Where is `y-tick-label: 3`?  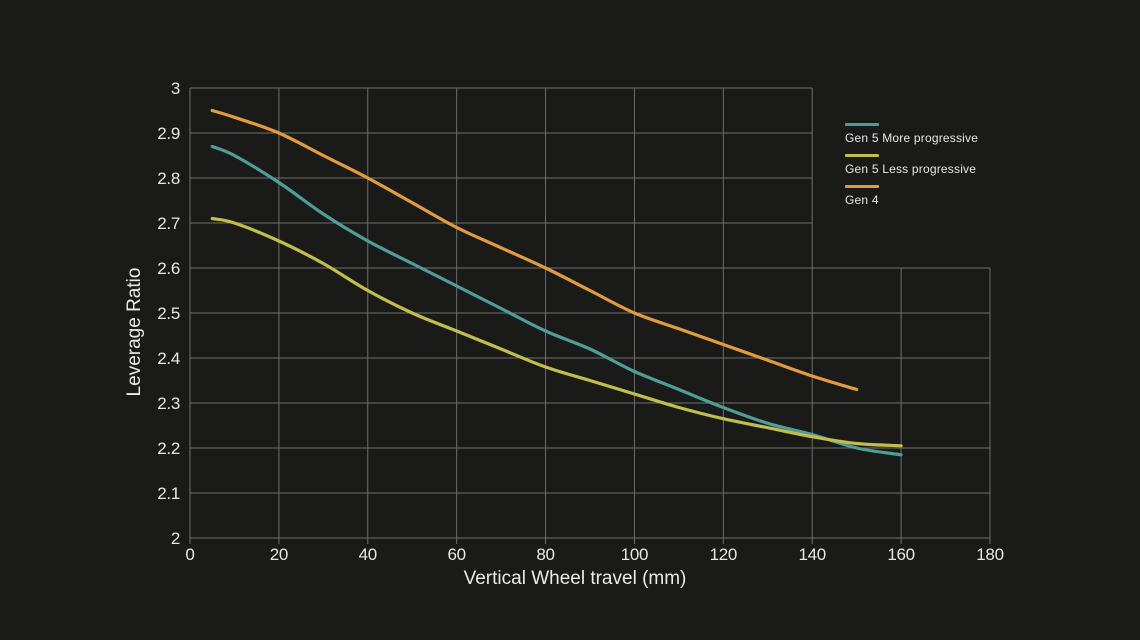
y-tick-label: 3 is located at coordinates (175, 88).